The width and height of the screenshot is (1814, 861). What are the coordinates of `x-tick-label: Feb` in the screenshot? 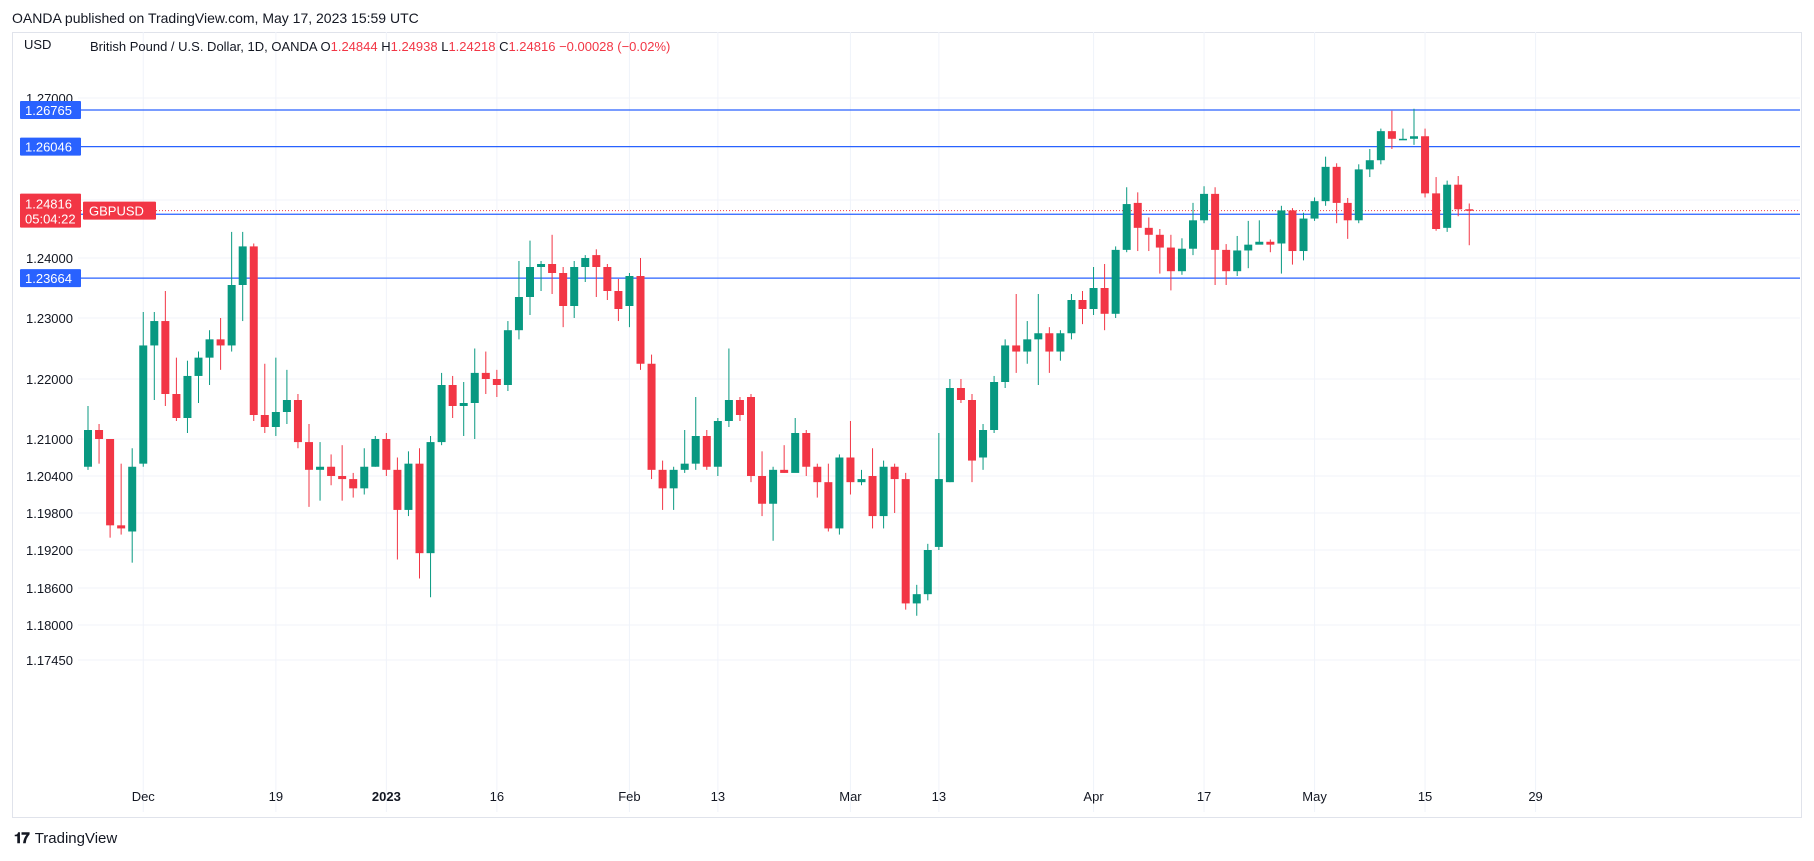 It's located at (629, 796).